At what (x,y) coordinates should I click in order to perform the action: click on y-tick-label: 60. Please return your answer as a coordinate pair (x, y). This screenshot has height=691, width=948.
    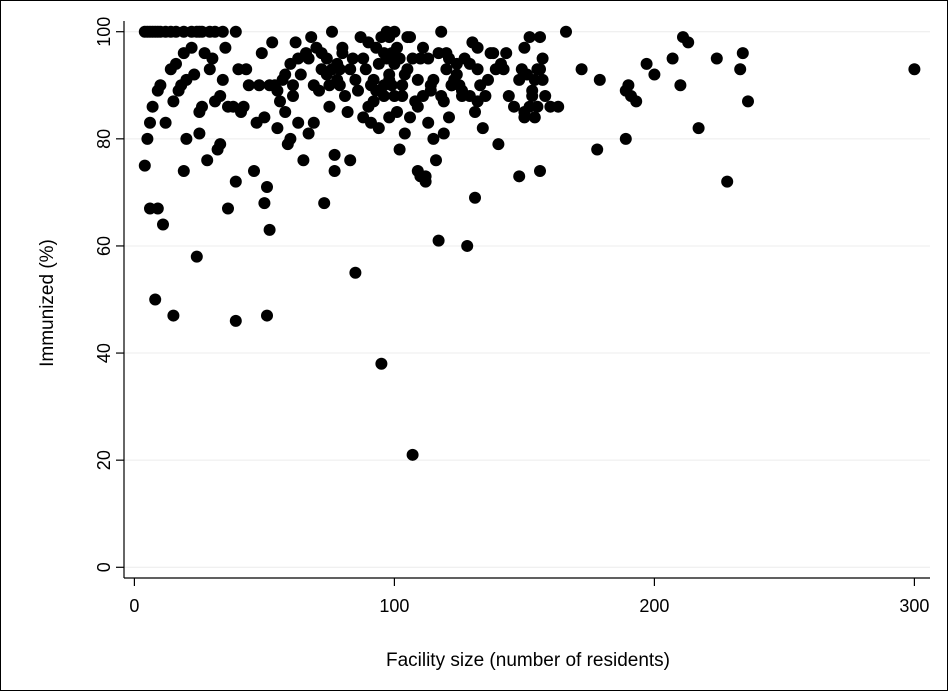
    Looking at the image, I should click on (104, 246).